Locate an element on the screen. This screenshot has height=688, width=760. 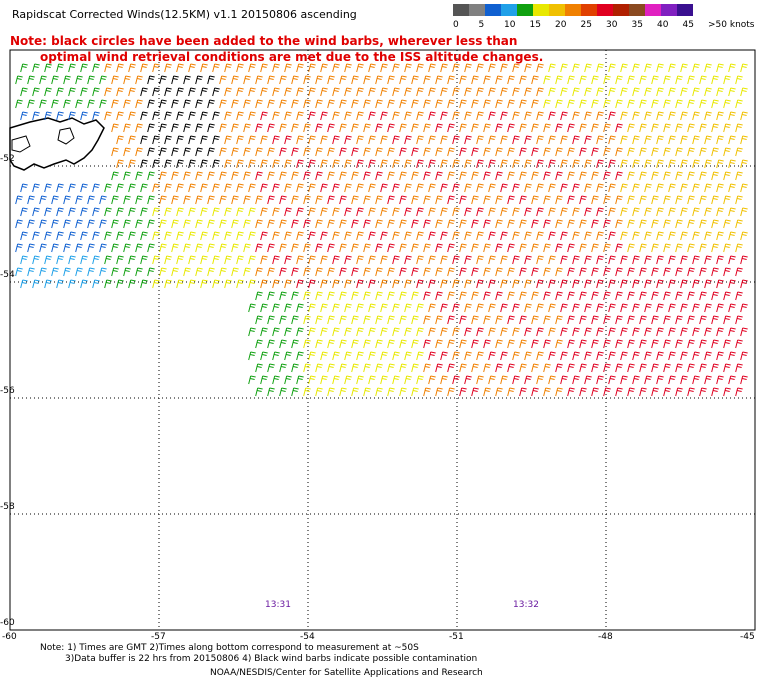
lat-tick-label: -60 is located at coordinates (7, 623).